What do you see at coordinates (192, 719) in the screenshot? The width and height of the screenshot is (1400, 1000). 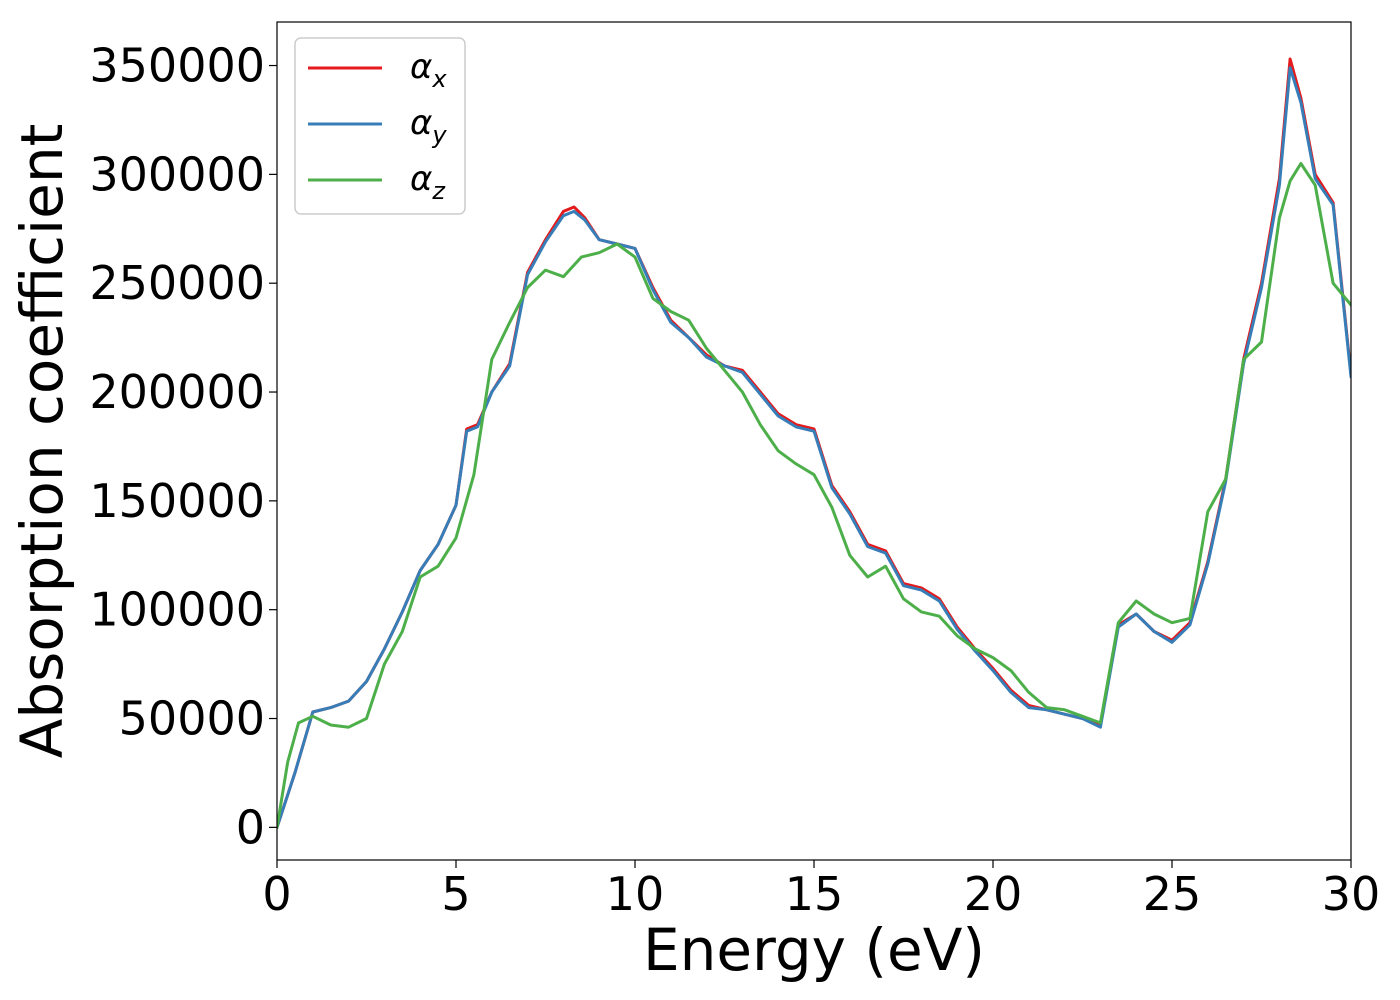 I see `y-tick-label: 50000` at bounding box center [192, 719].